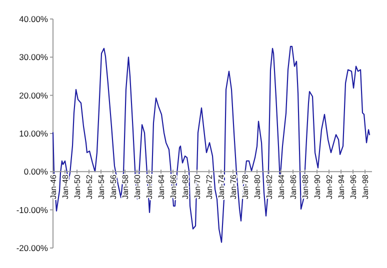 The height and width of the screenshot is (268, 387). Describe the element at coordinates (161, 187) in the screenshot. I see `x-tick-label: Jan-64` at that location.